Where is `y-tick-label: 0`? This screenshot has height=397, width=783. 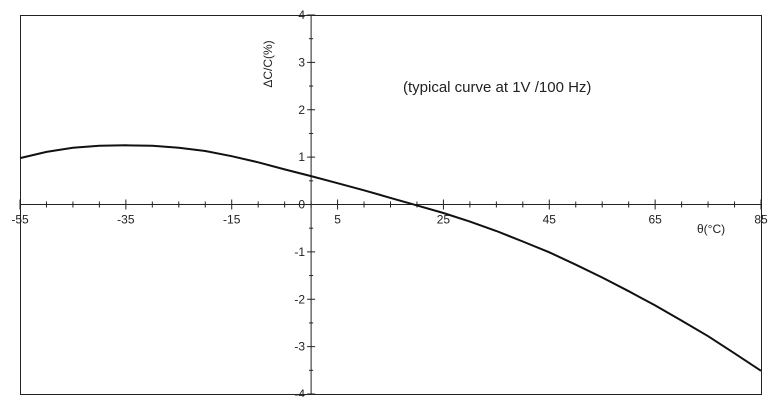 y-tick-label: 0 is located at coordinates (301, 205).